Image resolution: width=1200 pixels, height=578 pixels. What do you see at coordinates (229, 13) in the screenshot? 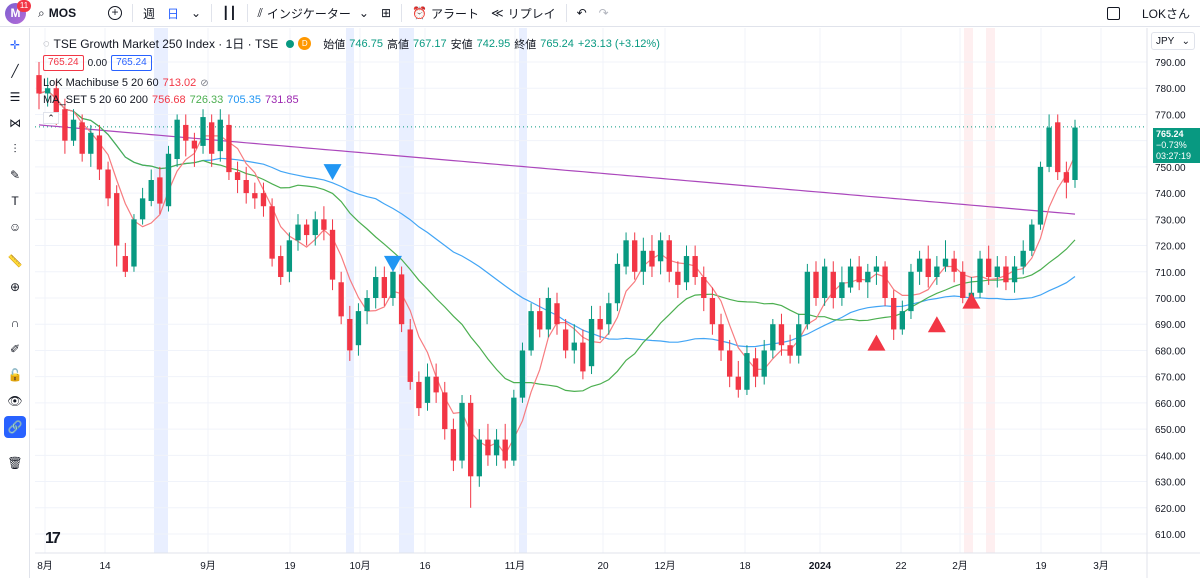
I see `chart-type-button: ┃┃` at bounding box center [229, 13].